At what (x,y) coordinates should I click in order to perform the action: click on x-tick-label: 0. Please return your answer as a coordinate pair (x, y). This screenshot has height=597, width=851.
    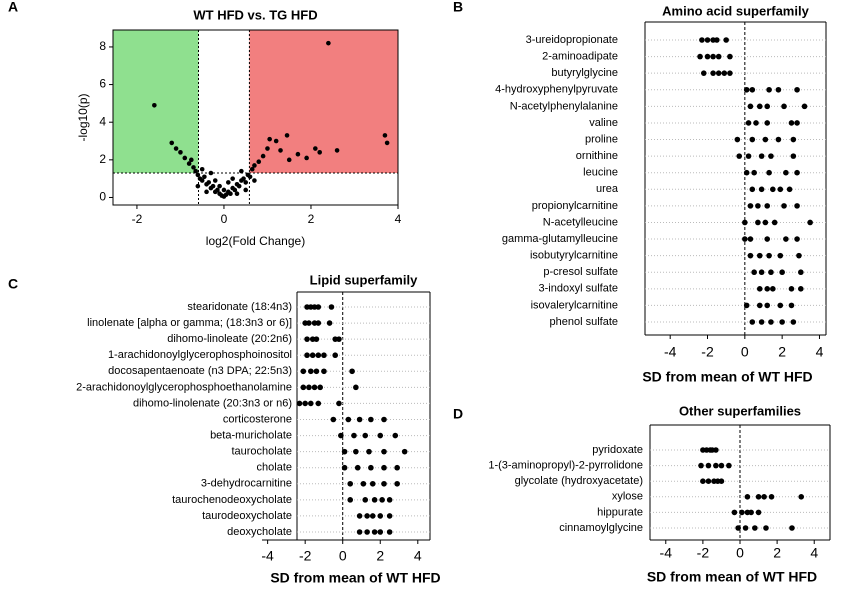
    Looking at the image, I should click on (740, 553).